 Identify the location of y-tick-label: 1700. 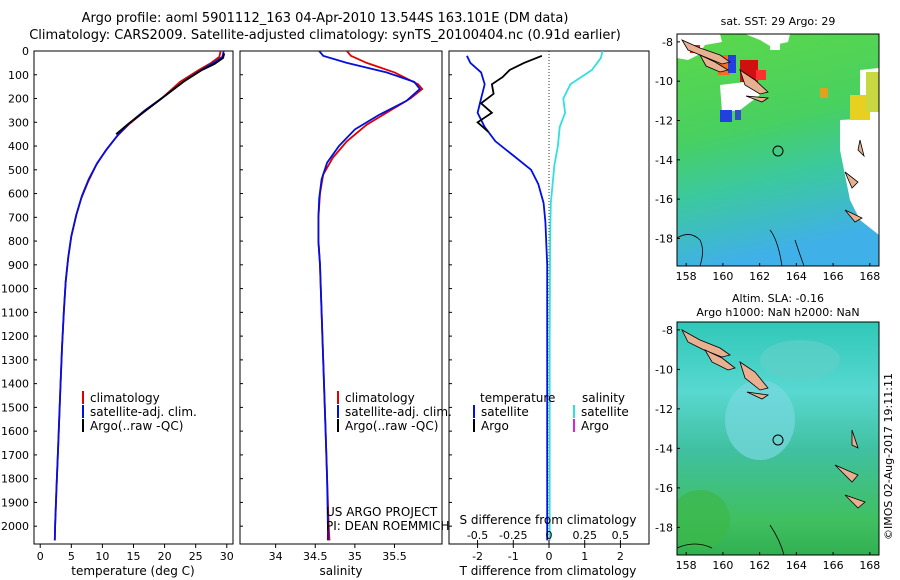
(15, 455).